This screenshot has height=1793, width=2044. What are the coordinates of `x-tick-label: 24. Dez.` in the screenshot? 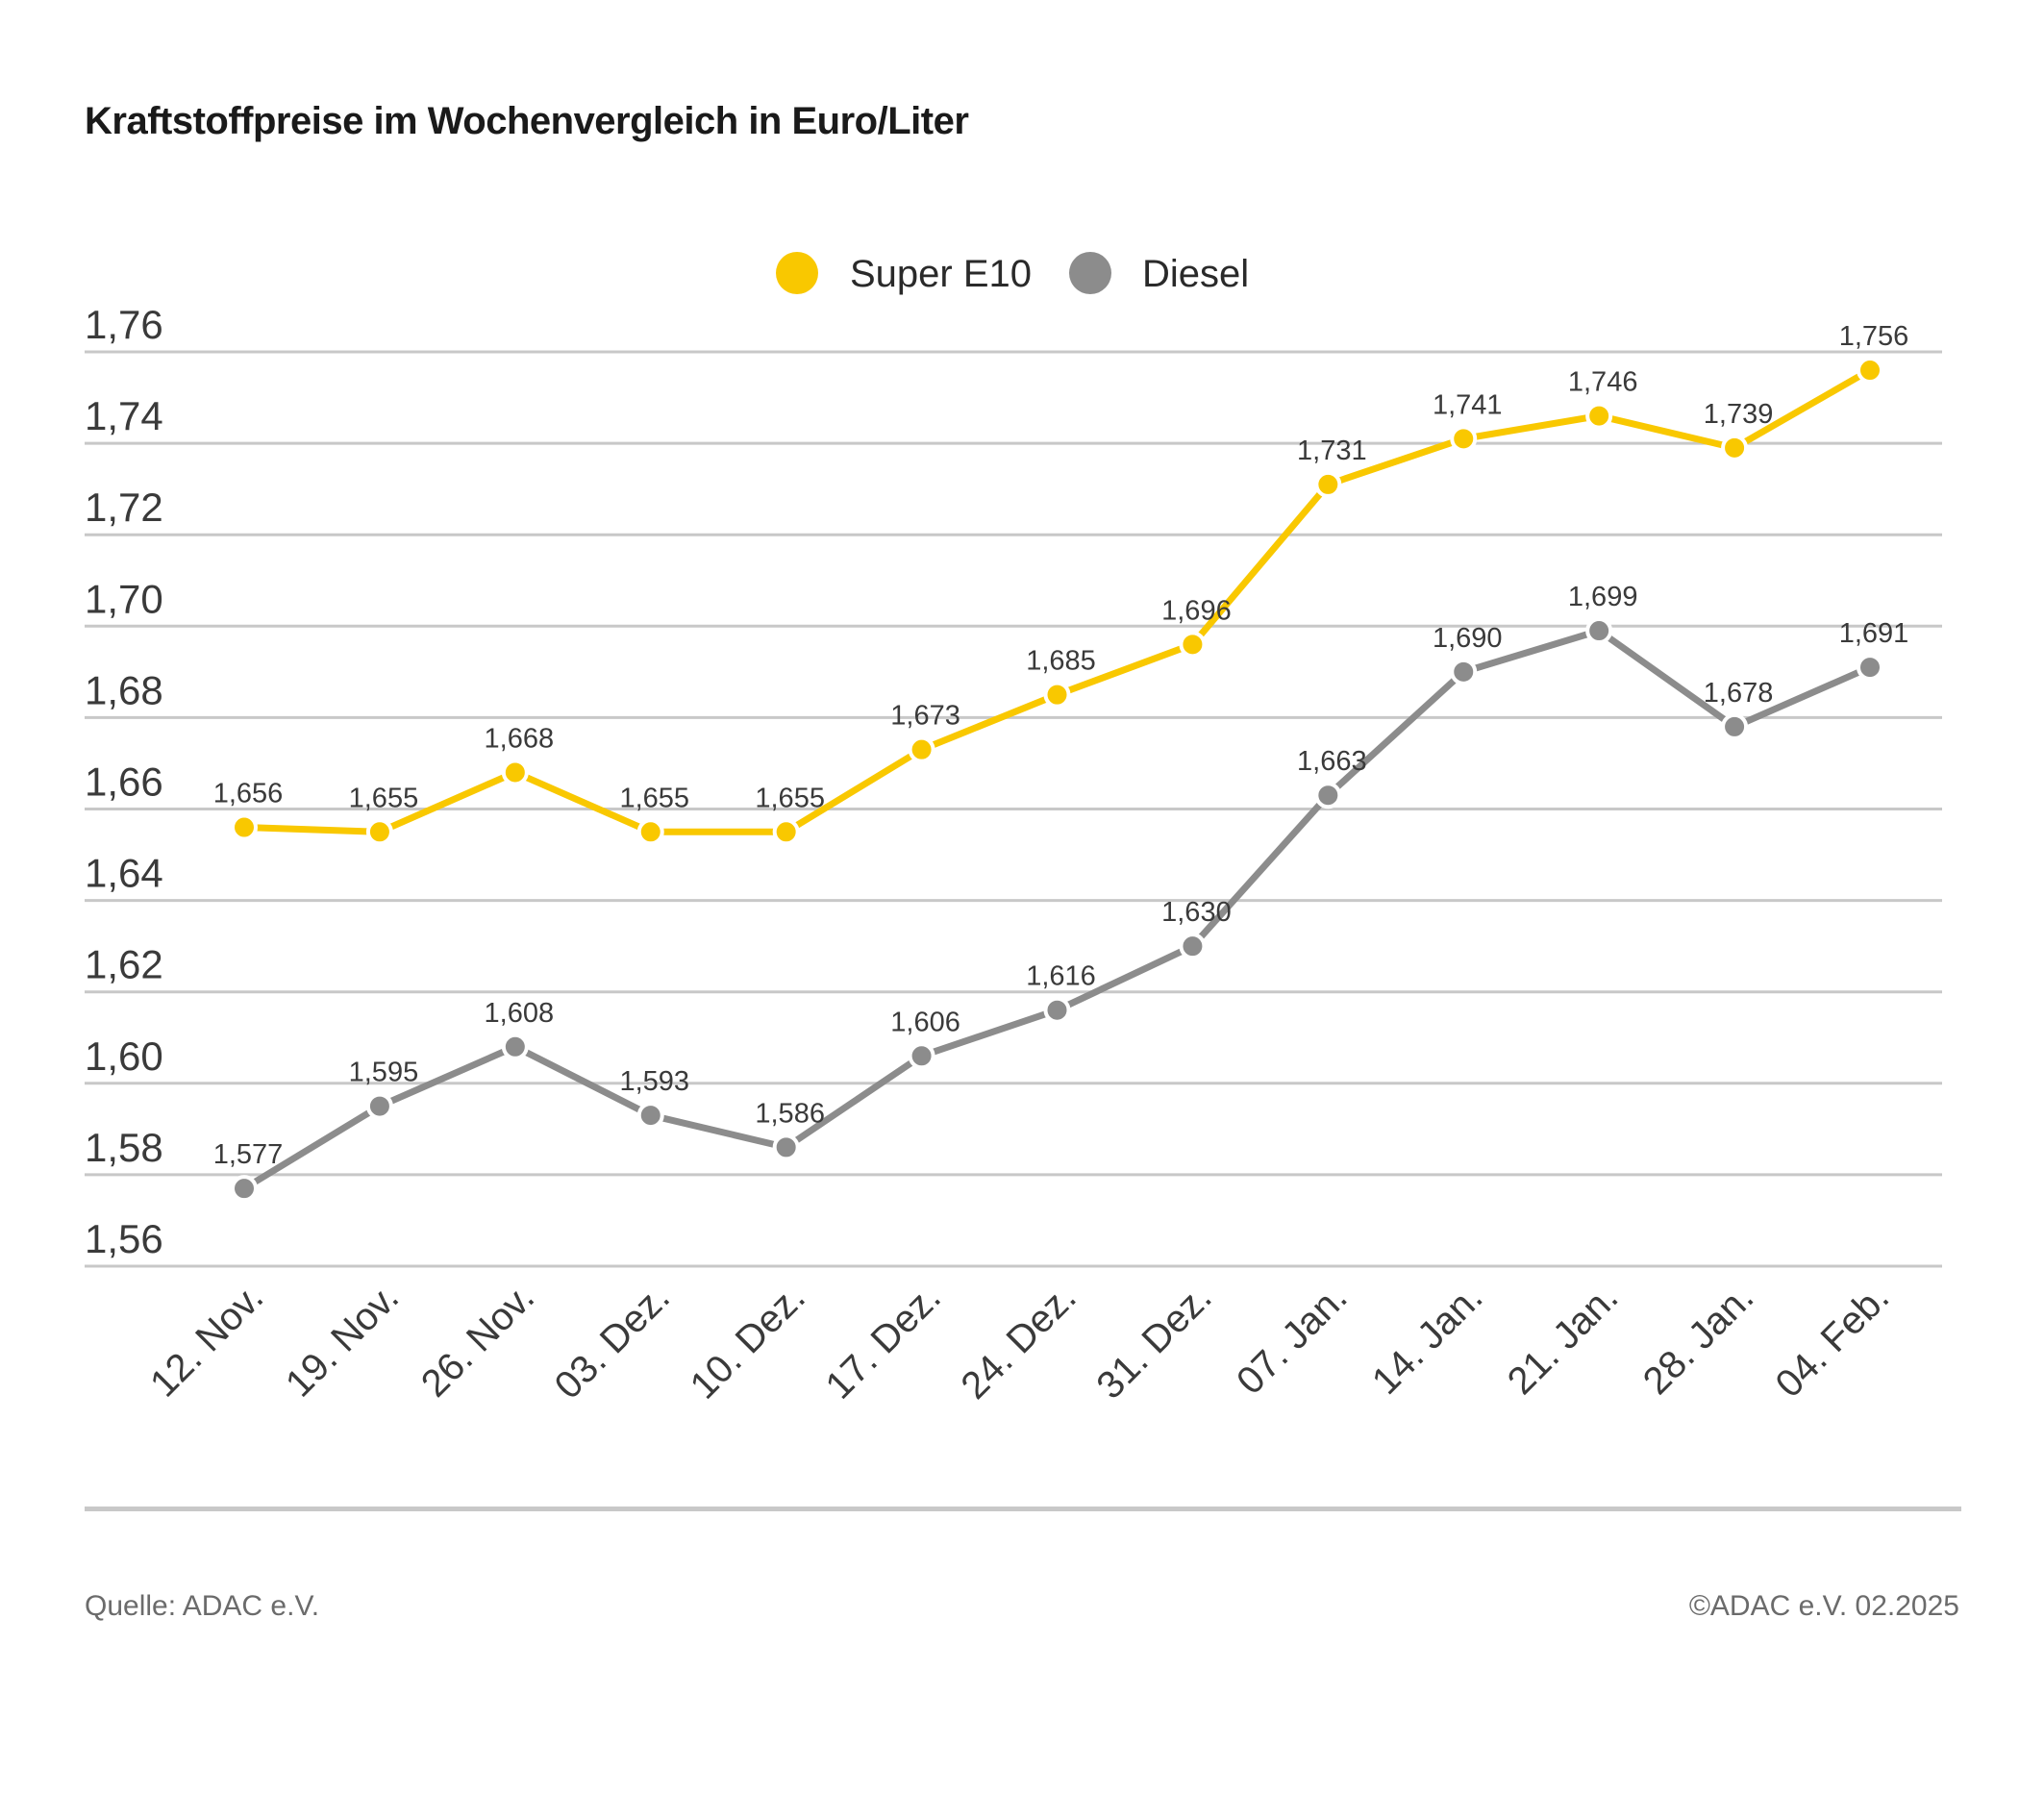 It's located at (1018, 1341).